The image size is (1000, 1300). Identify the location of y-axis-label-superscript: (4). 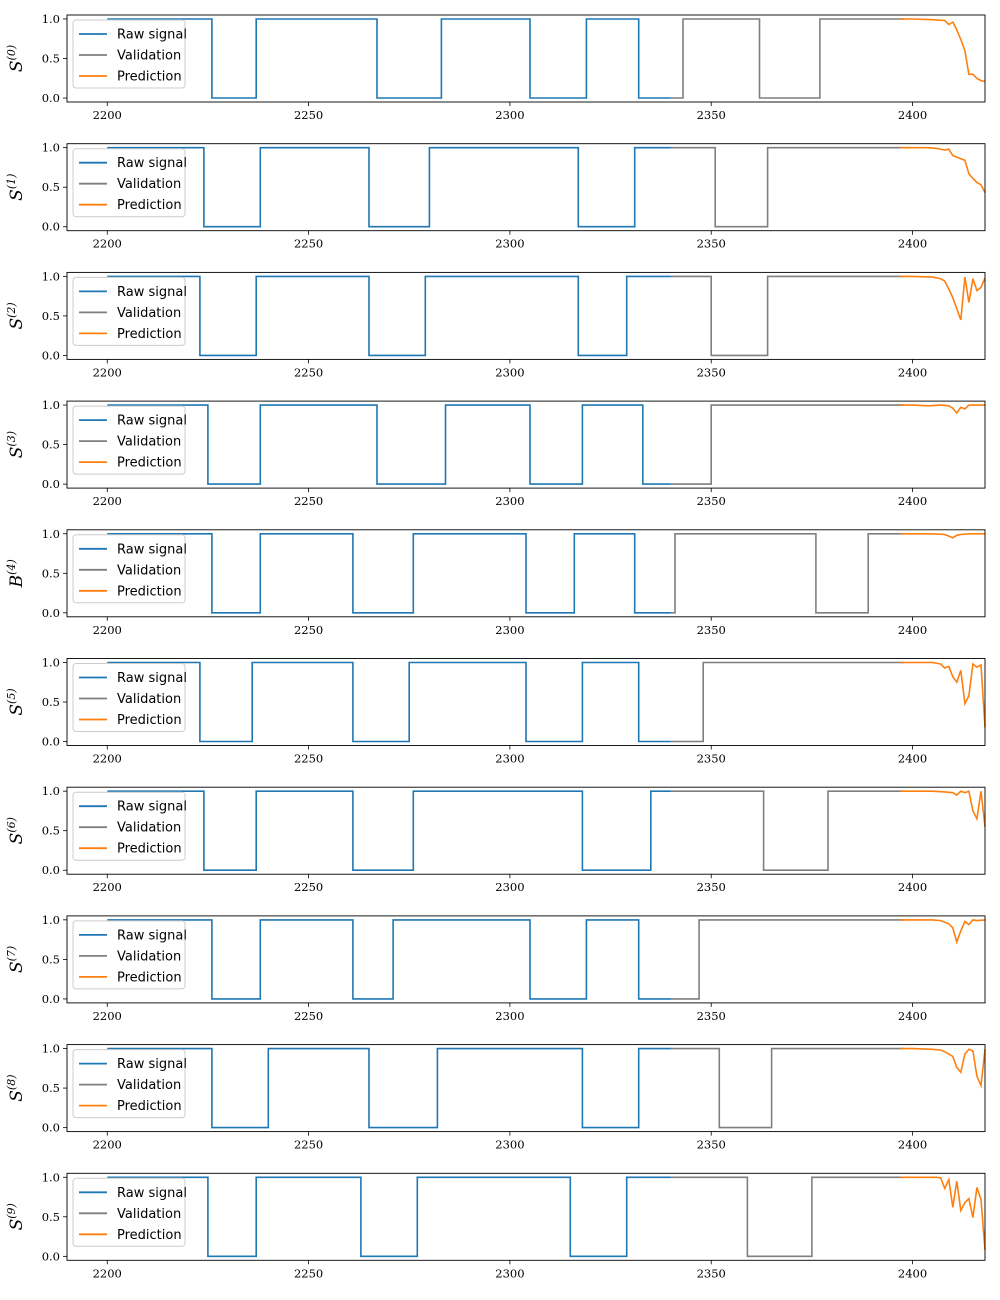
(11, 567).